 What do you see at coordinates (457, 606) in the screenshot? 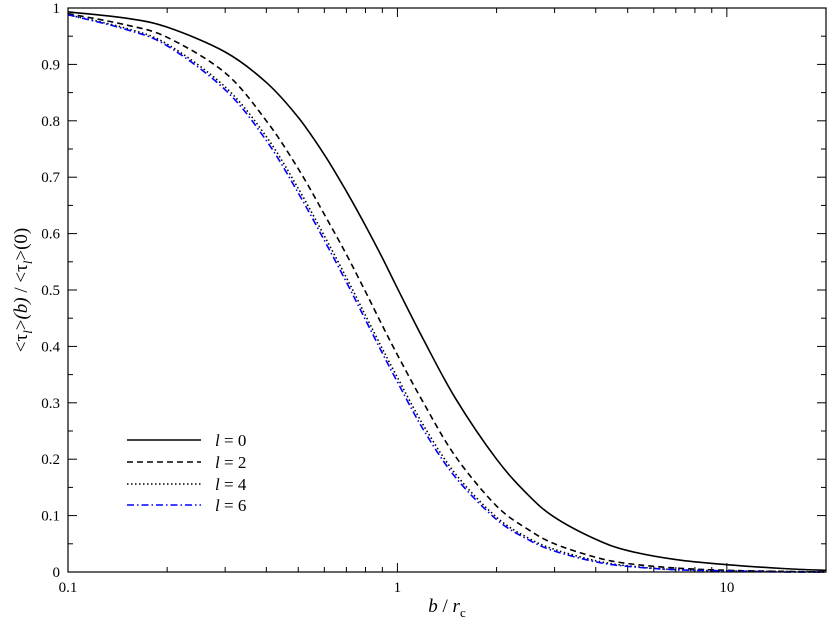
I see `x-axis-title-r: r` at bounding box center [457, 606].